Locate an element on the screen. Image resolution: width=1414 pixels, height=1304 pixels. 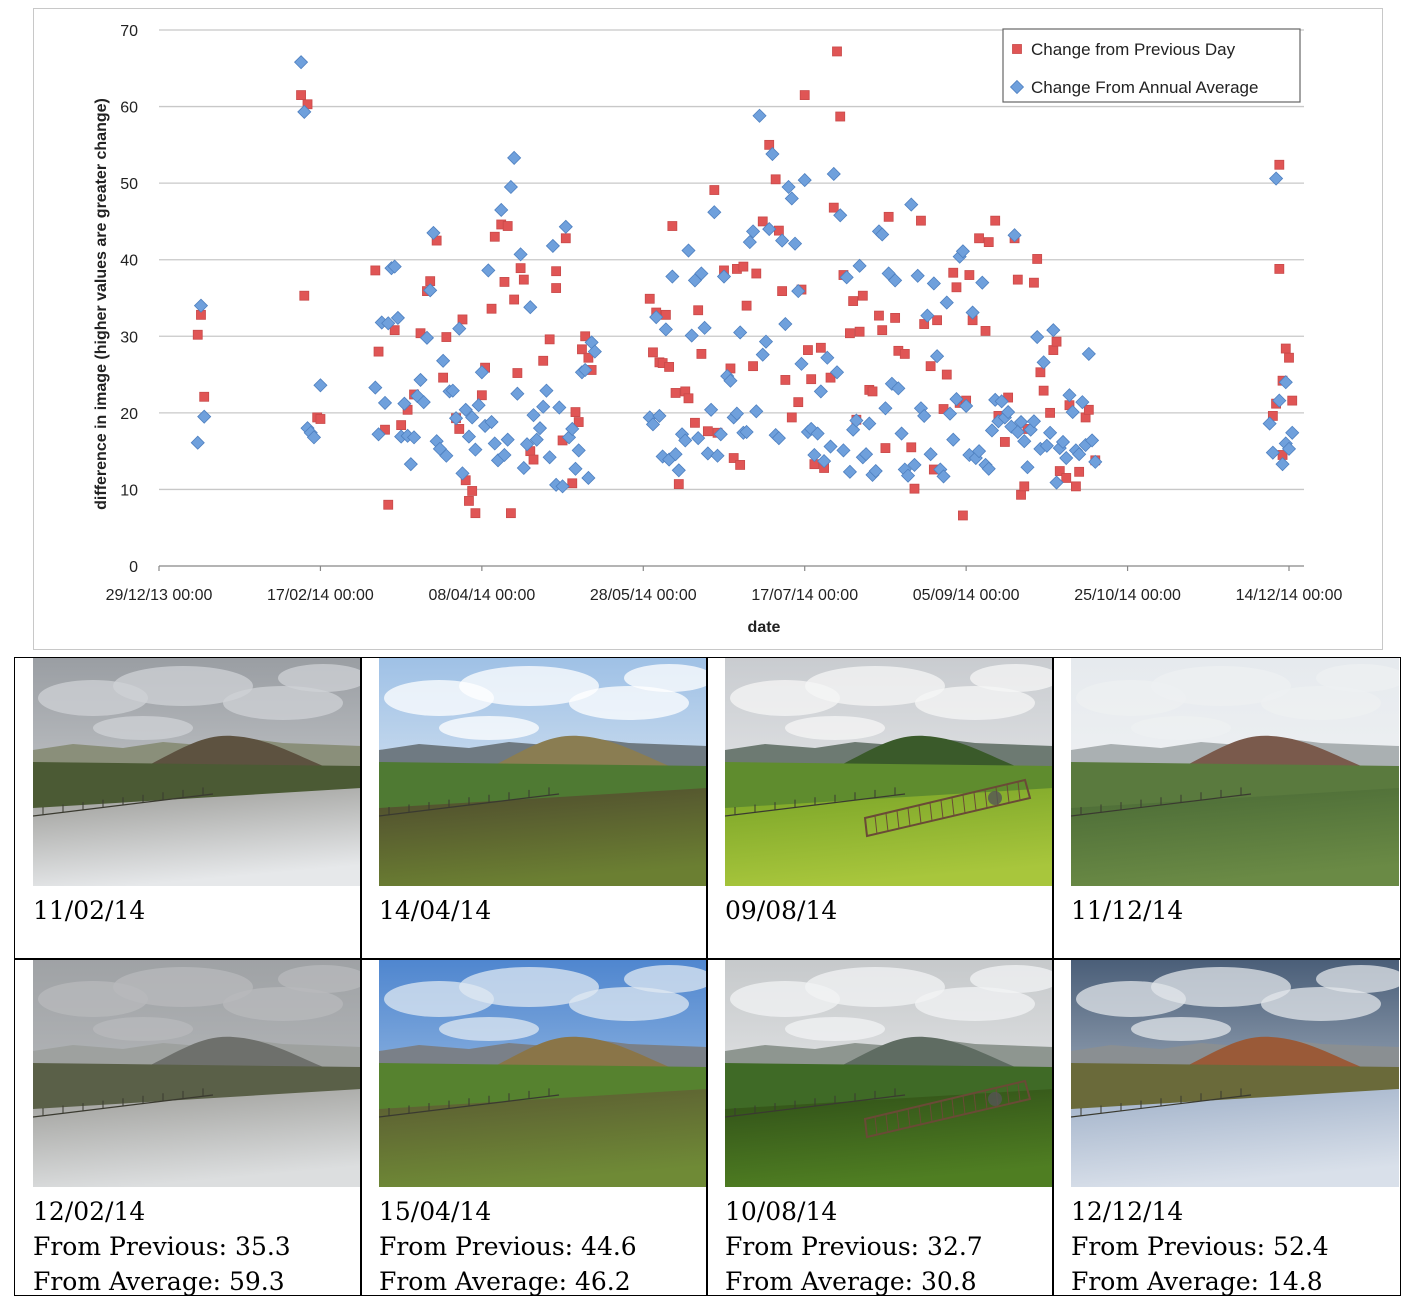
y-tick-label: 10 is located at coordinates (129, 490).